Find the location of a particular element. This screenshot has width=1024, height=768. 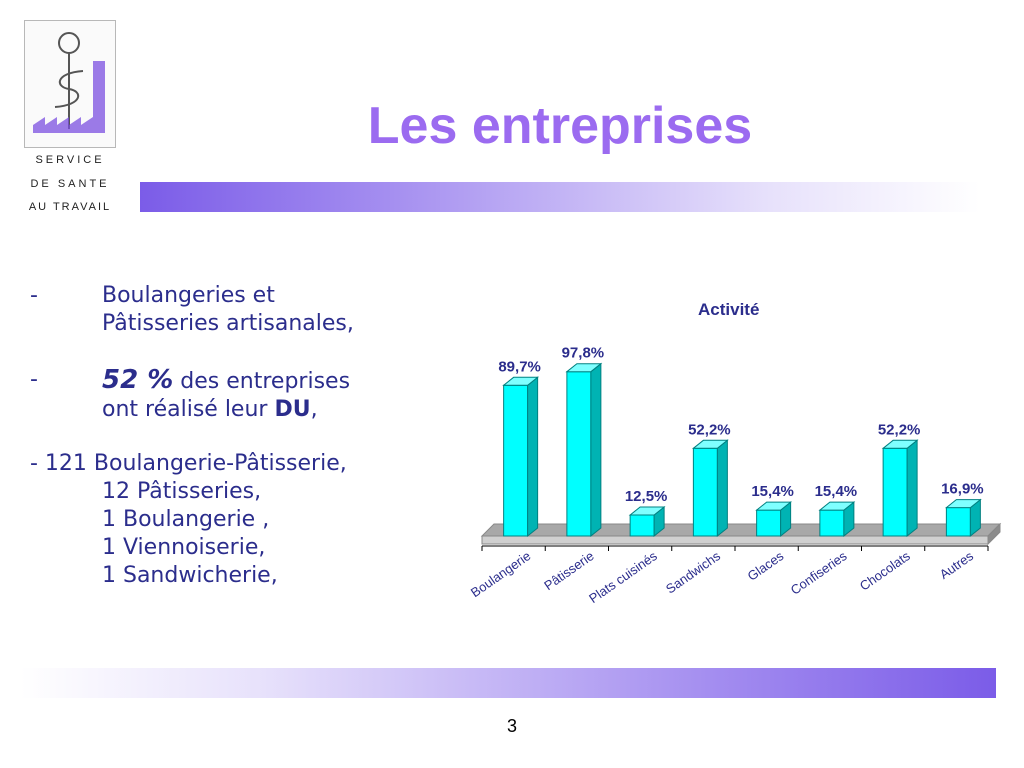

service-sante-travail-logo: SERVICE DE SANTE AU TRAVAIL is located at coordinates (70, 118).